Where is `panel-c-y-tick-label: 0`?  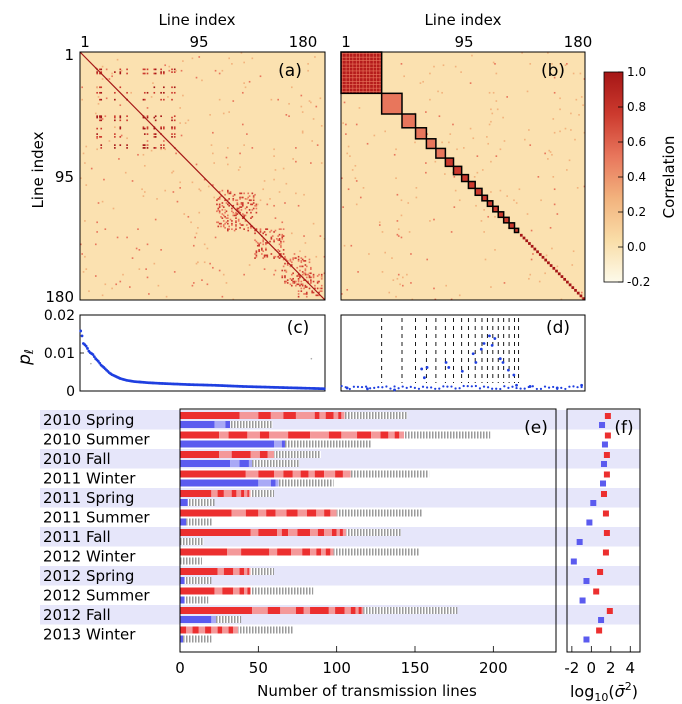
panel-c-y-tick-label: 0 is located at coordinates (70, 392).